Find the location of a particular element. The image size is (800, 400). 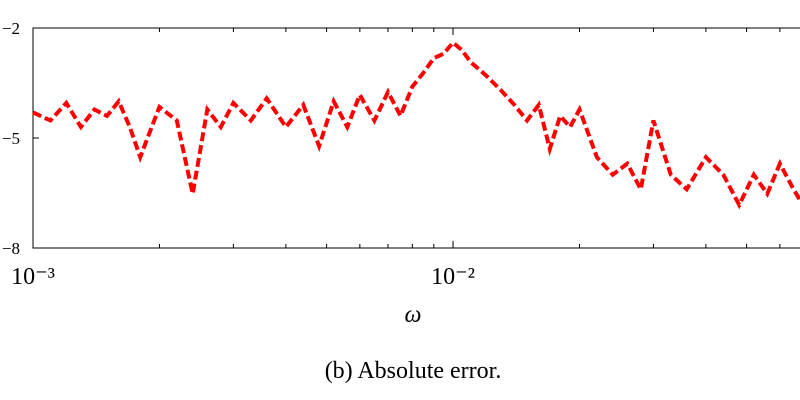

y-tick-label: −5 is located at coordinates (11, 138).